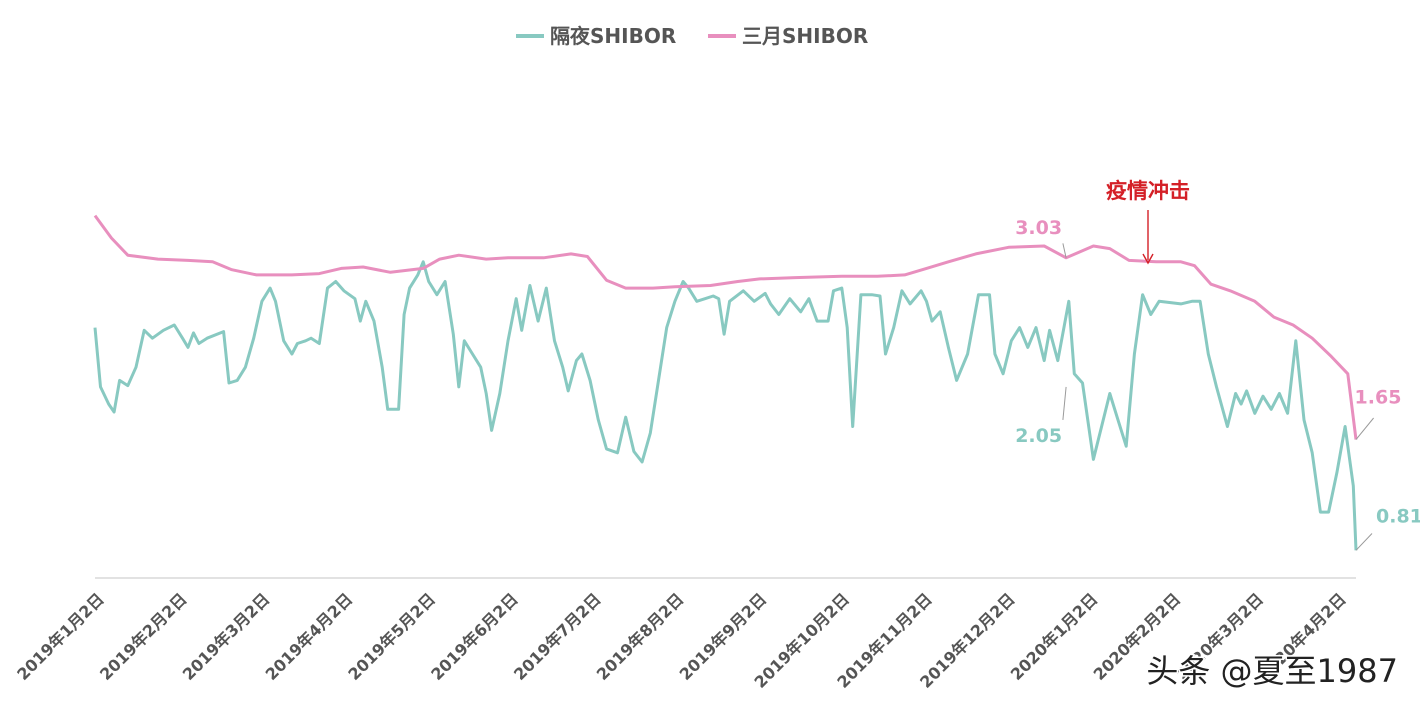  Describe the element at coordinates (692, 36) in the screenshot. I see `legend: 隔夜SHIBOR 三月SHIBOR` at that location.